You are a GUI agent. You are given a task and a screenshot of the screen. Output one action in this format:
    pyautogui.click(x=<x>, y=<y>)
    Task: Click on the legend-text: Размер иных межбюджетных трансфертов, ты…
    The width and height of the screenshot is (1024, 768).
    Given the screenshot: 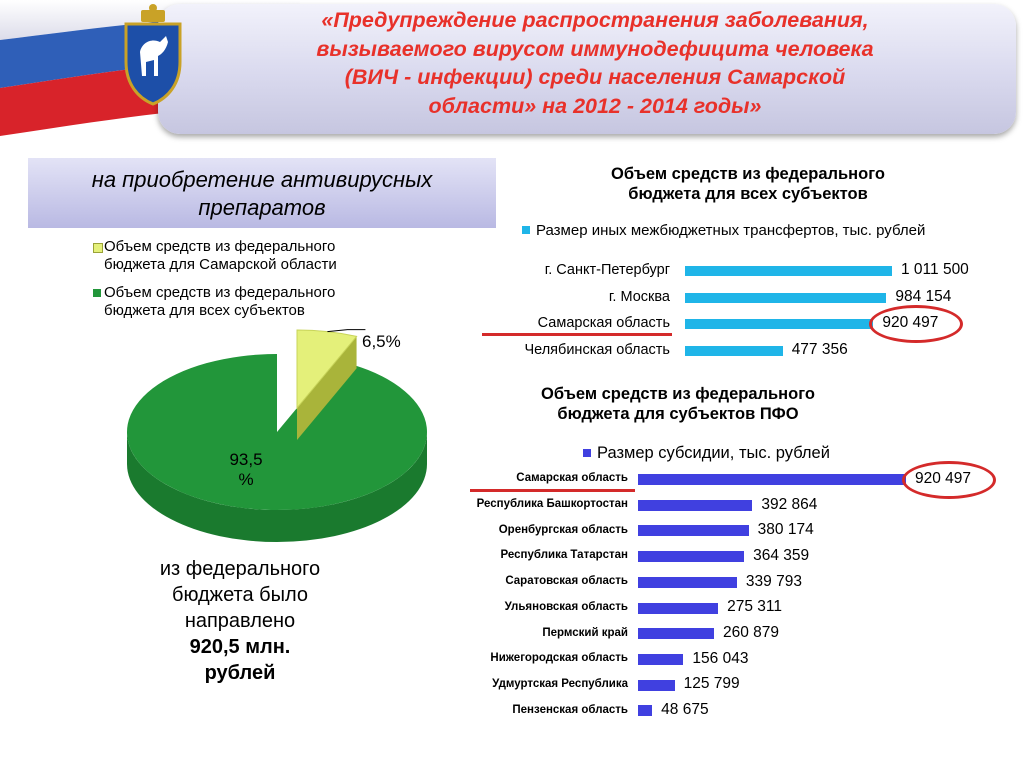 What is the action you would take?
    pyautogui.click(x=731, y=230)
    